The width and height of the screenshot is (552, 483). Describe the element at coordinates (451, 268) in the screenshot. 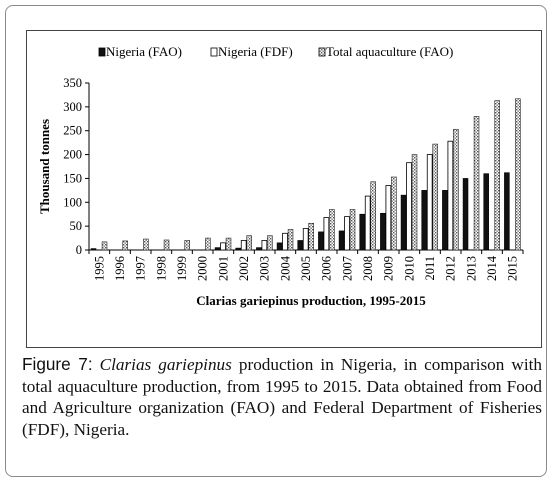

I see `x-tick-label: 2012` at that location.